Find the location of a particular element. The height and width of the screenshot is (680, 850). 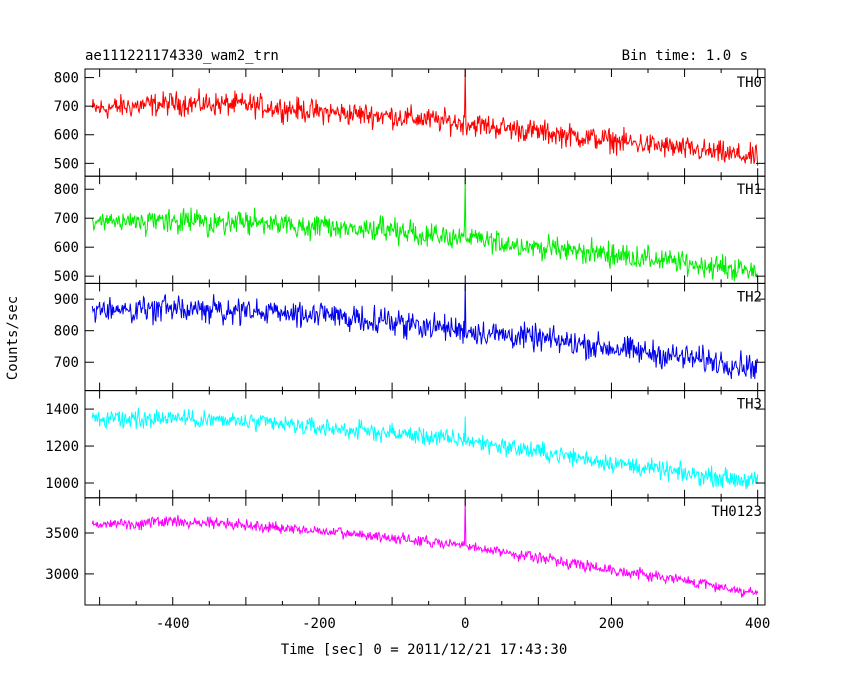

x-tick-label: 400 is located at coordinates (757, 624).